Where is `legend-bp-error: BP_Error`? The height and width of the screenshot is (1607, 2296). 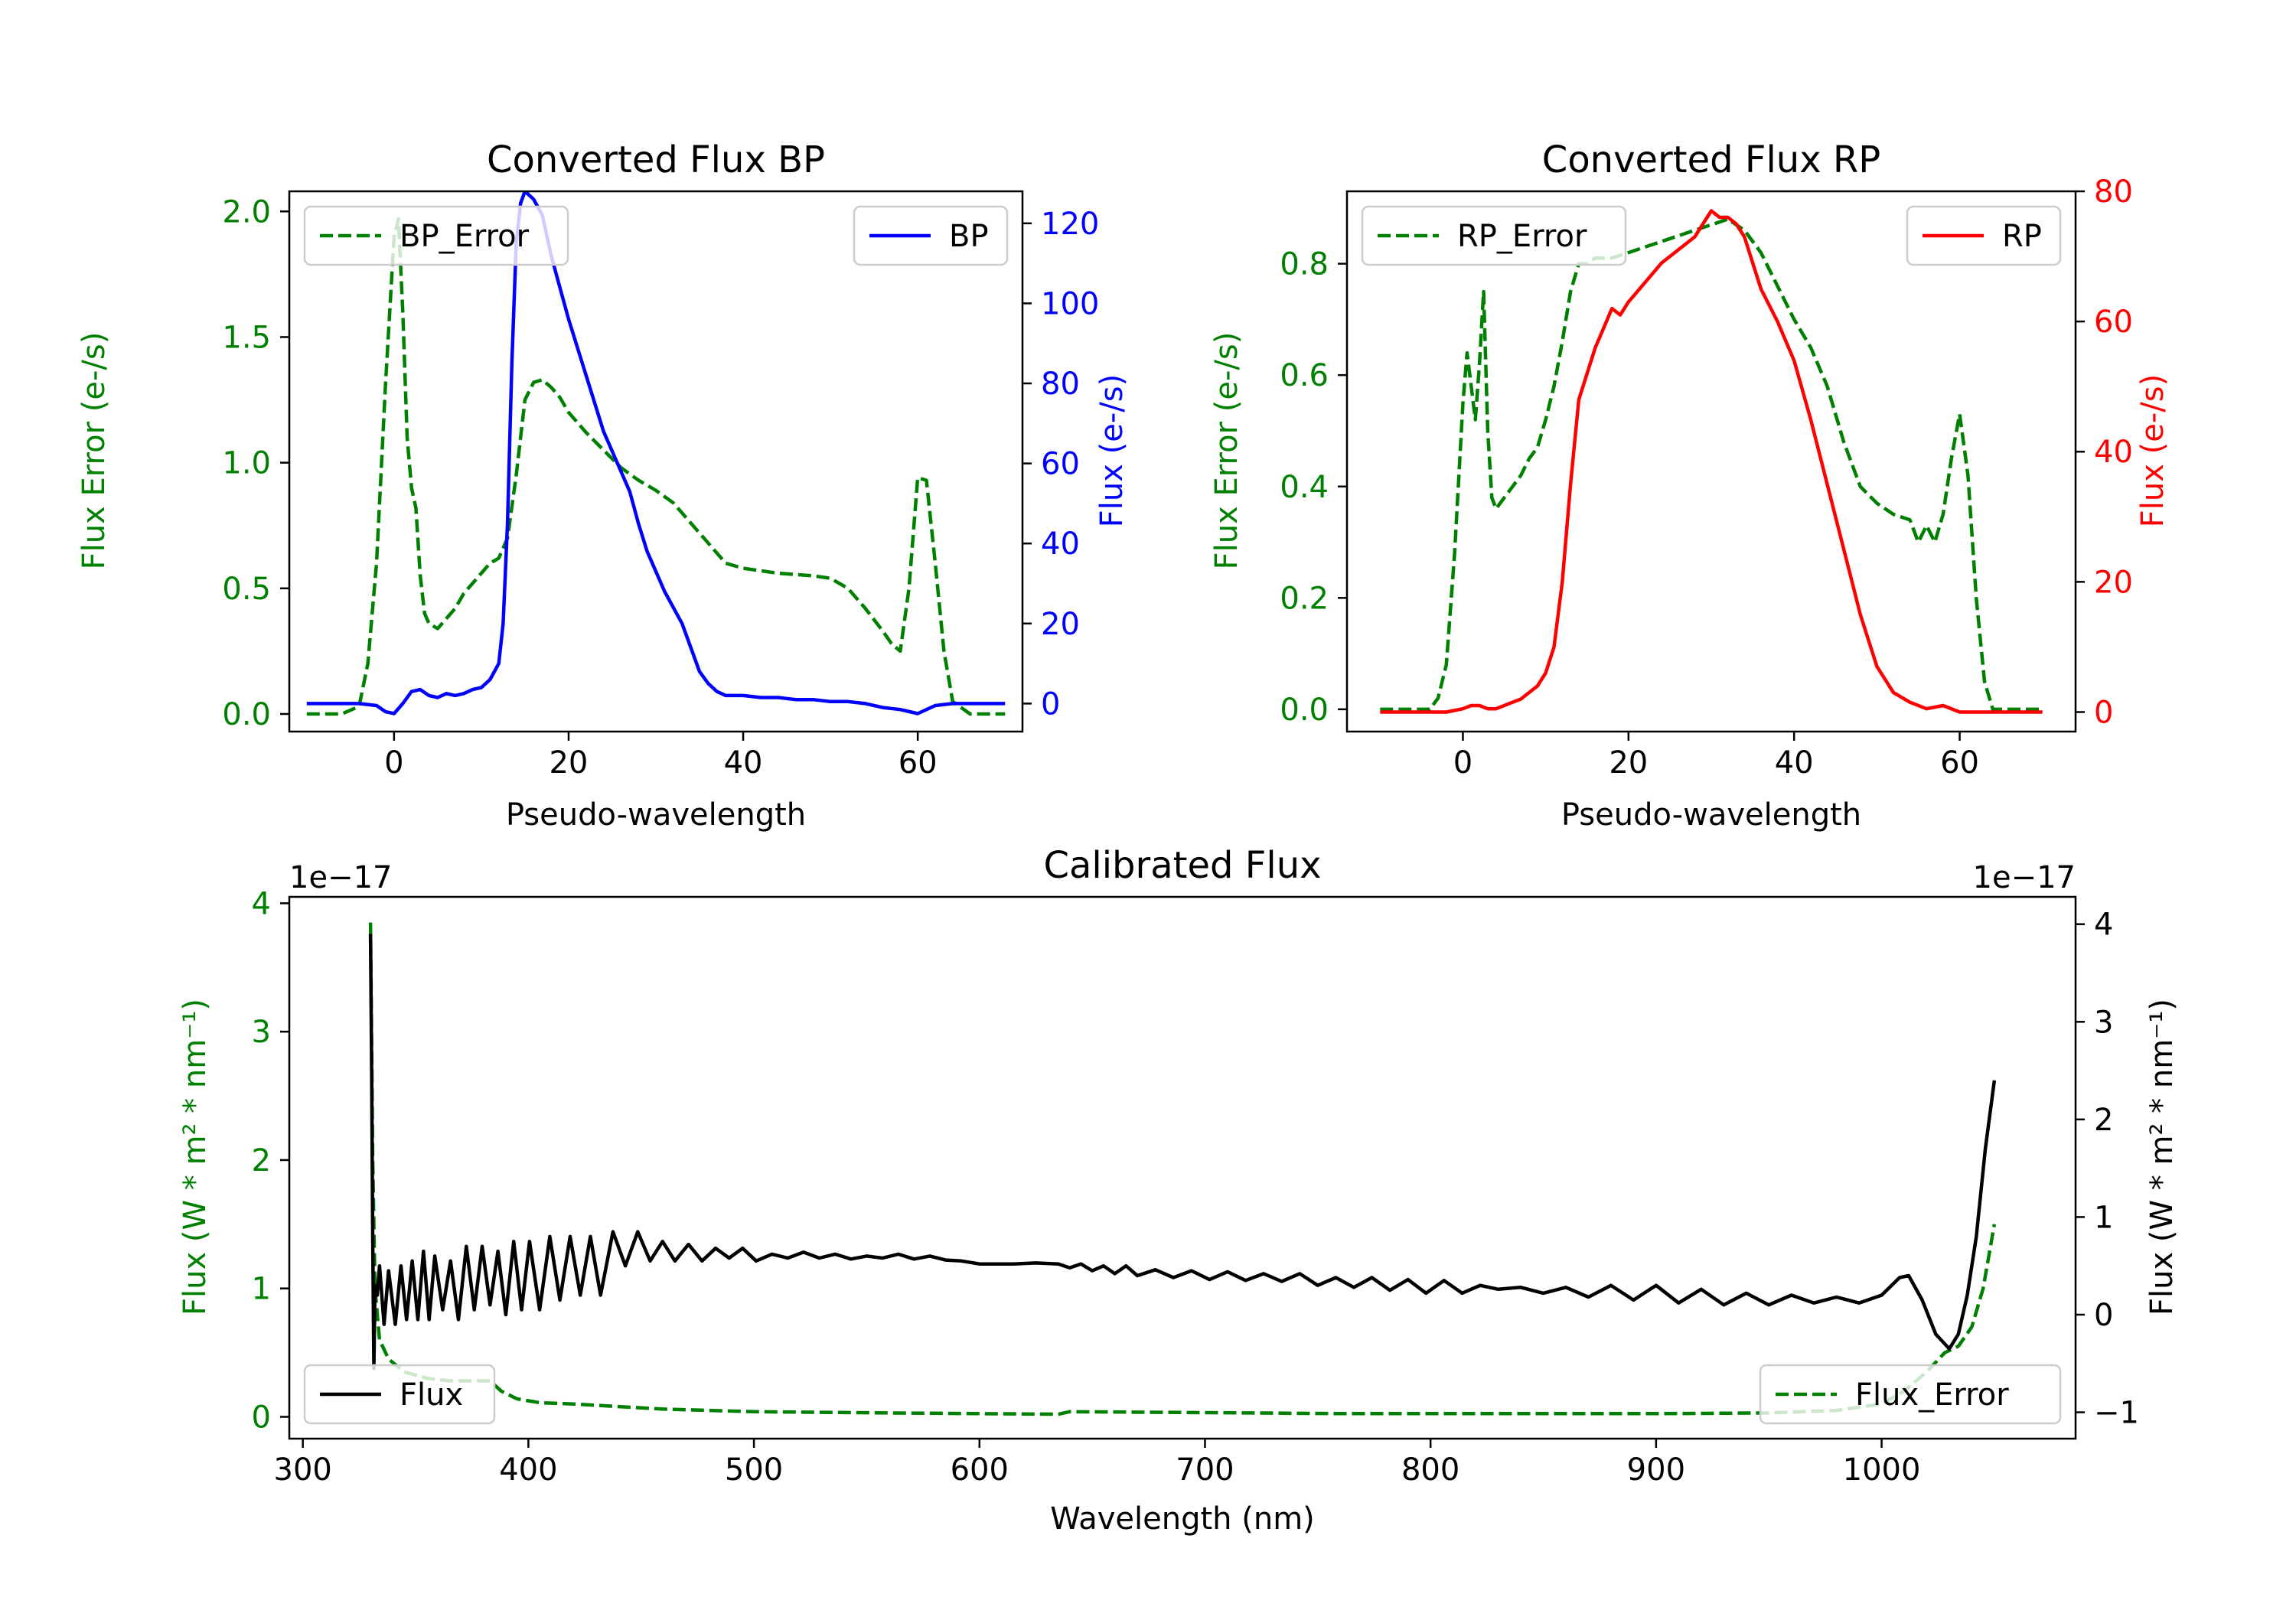
legend-bp-error: BP_Error is located at coordinates (436, 235).